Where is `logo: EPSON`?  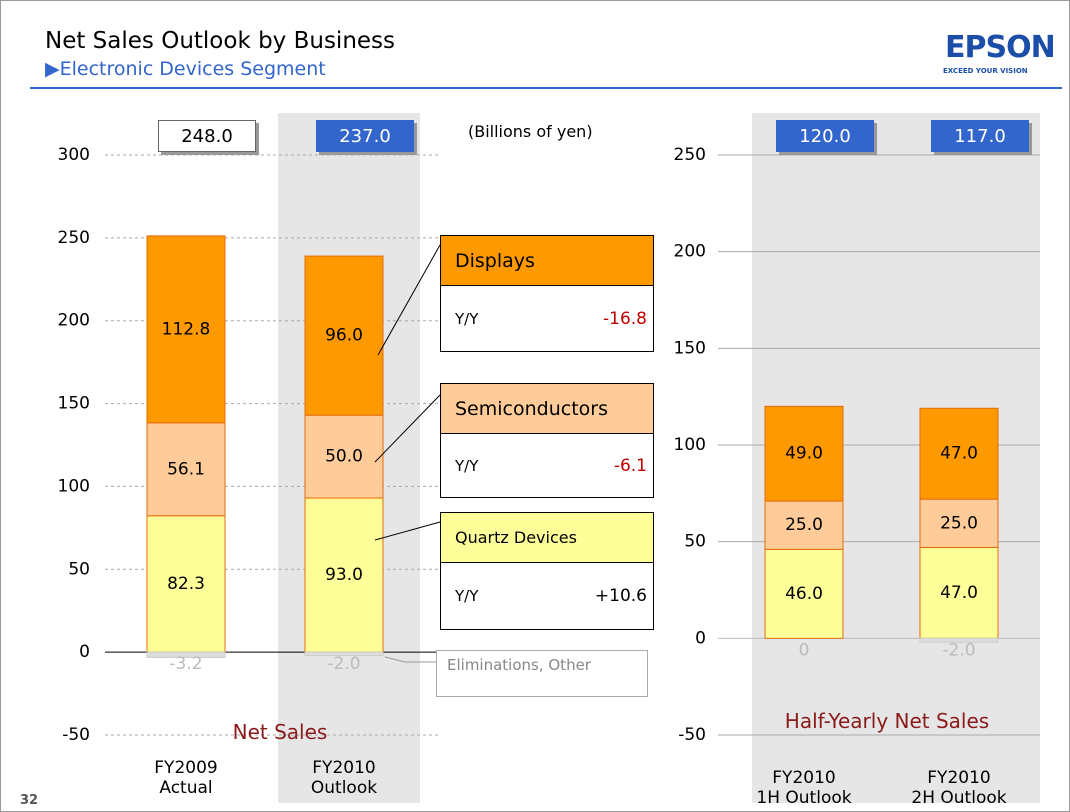 logo: EPSON is located at coordinates (1000, 47).